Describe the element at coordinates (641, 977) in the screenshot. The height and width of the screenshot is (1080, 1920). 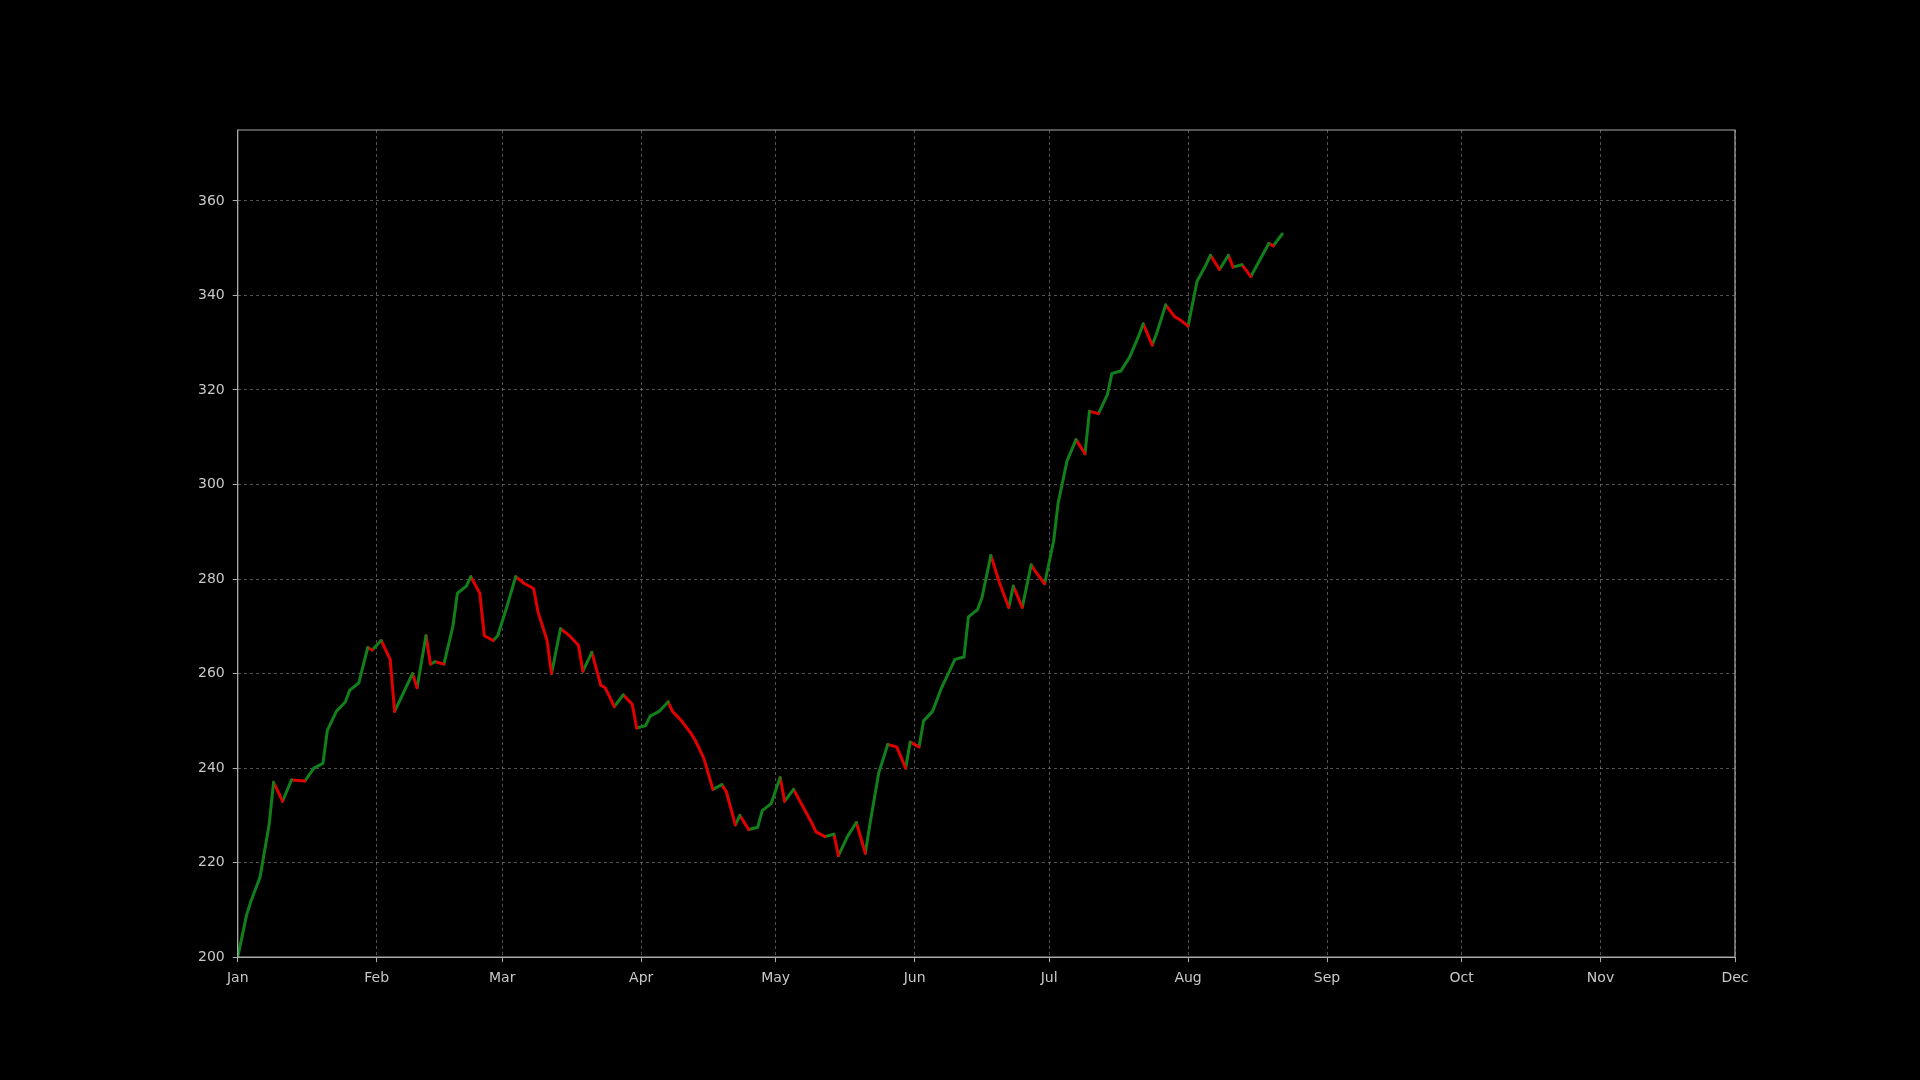
I see `x-tick-label: Apr` at that location.